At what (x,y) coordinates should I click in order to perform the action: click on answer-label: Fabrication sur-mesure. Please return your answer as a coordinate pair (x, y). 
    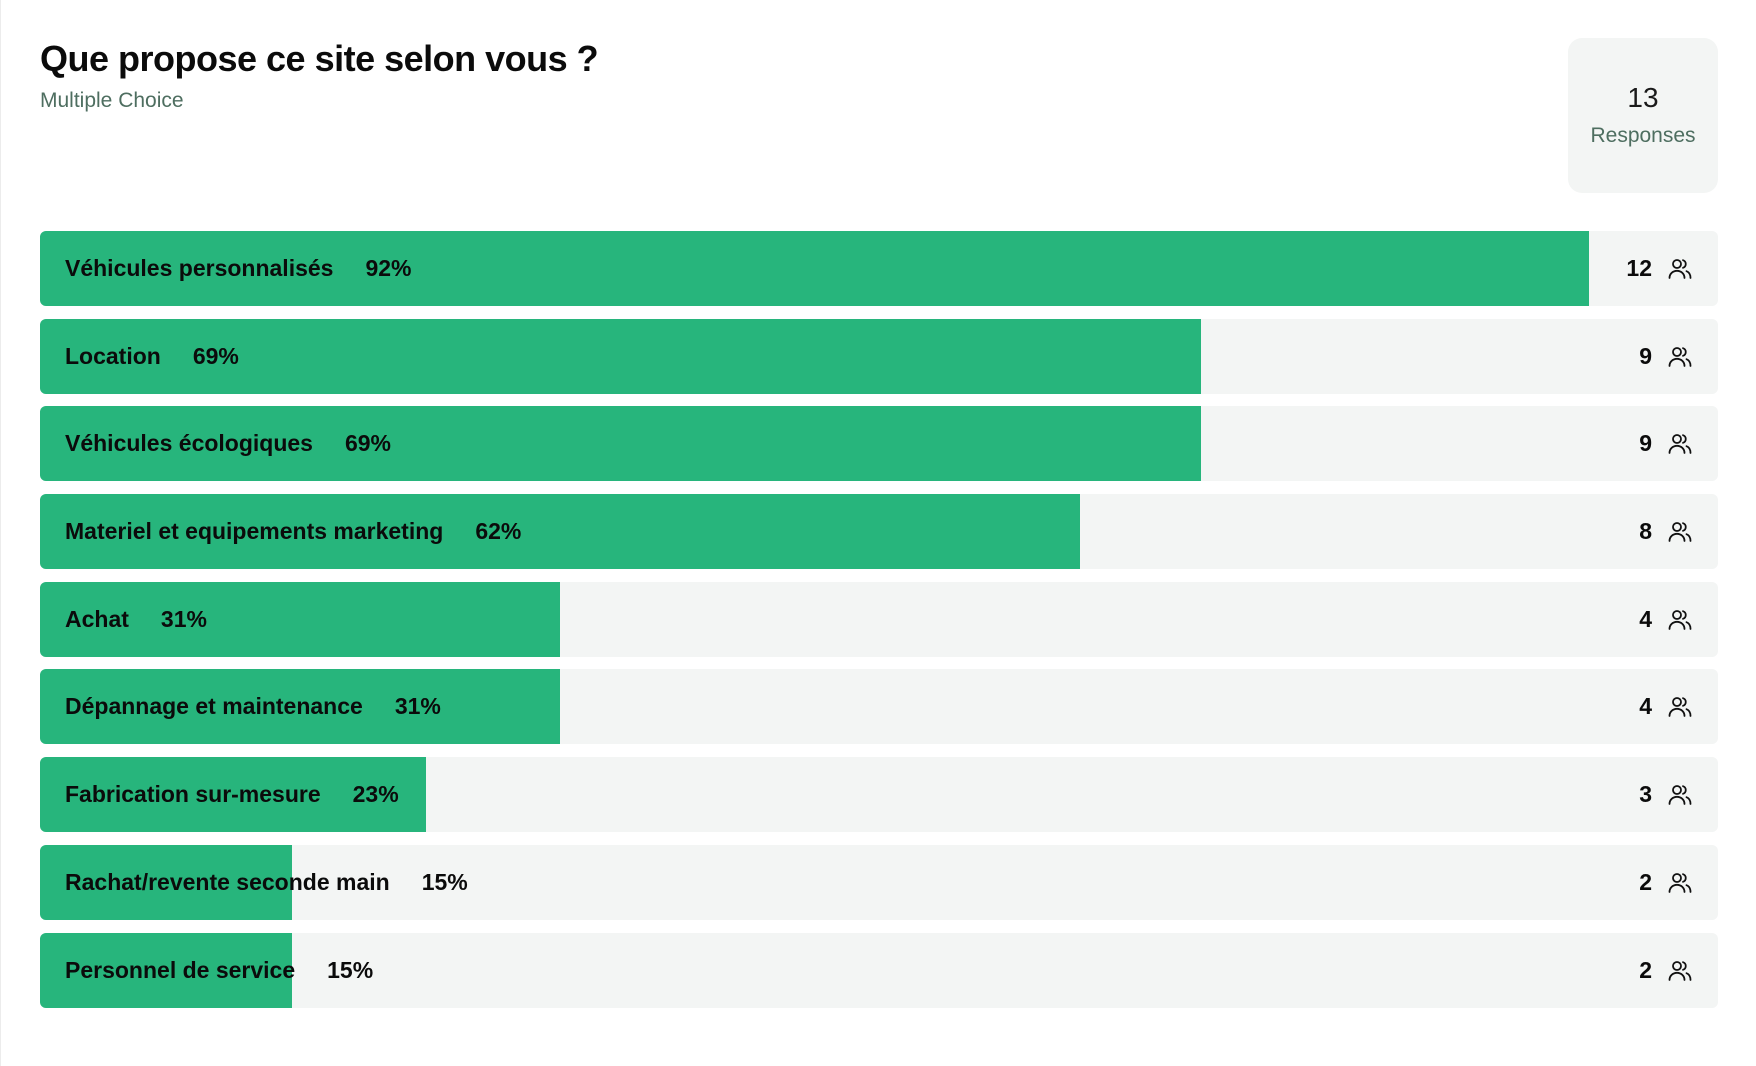
    Looking at the image, I should click on (193, 794).